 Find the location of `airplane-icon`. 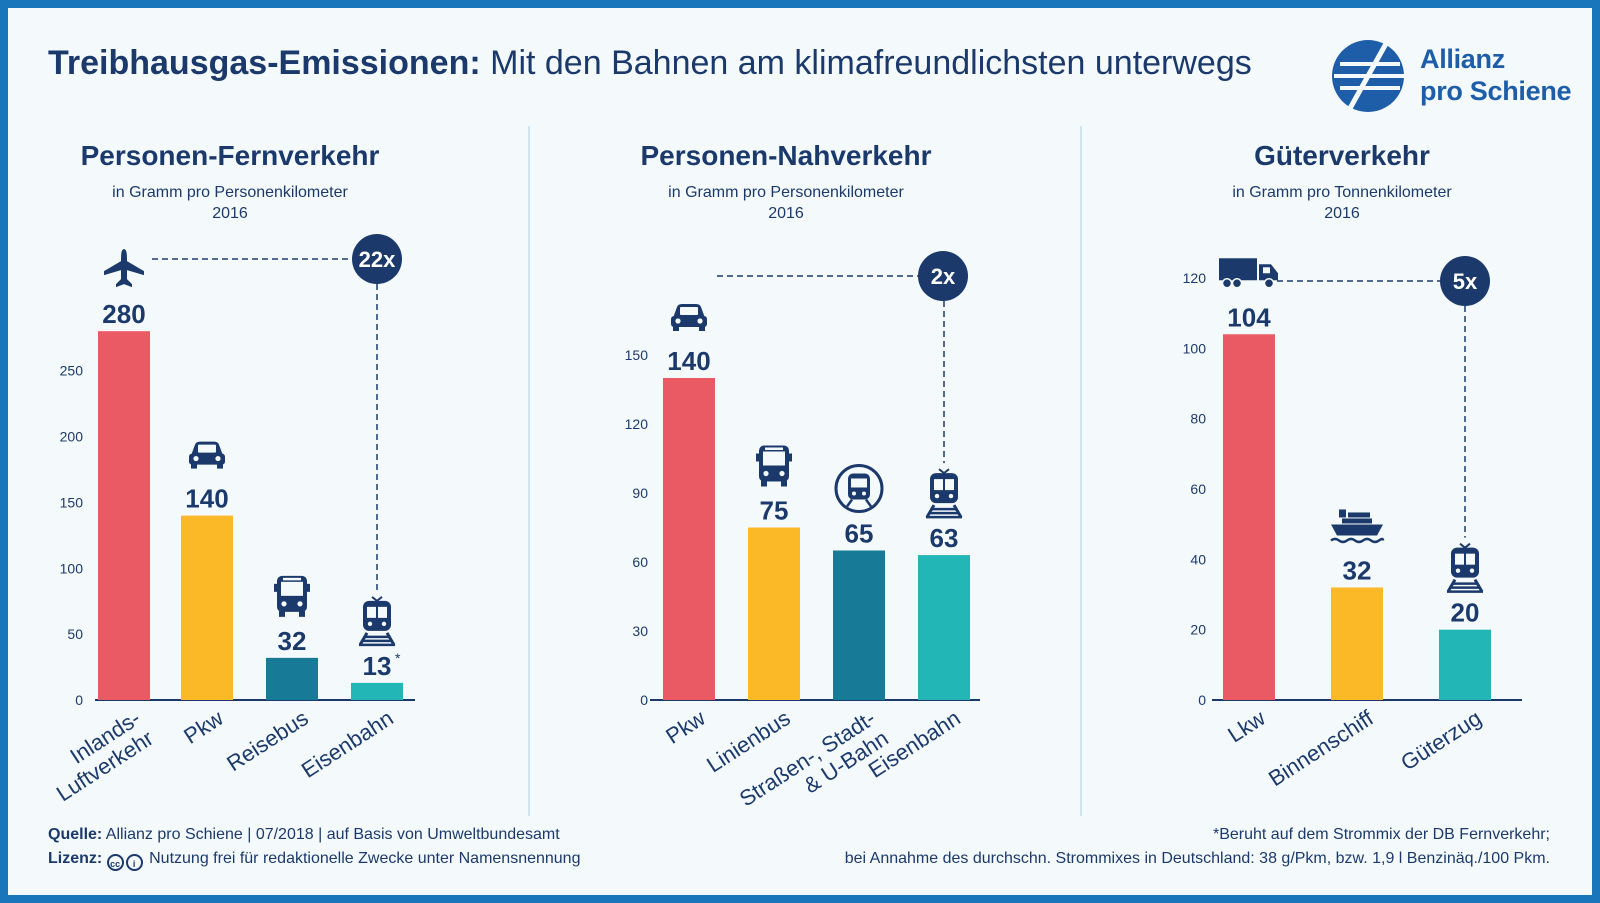

airplane-icon is located at coordinates (124, 268).